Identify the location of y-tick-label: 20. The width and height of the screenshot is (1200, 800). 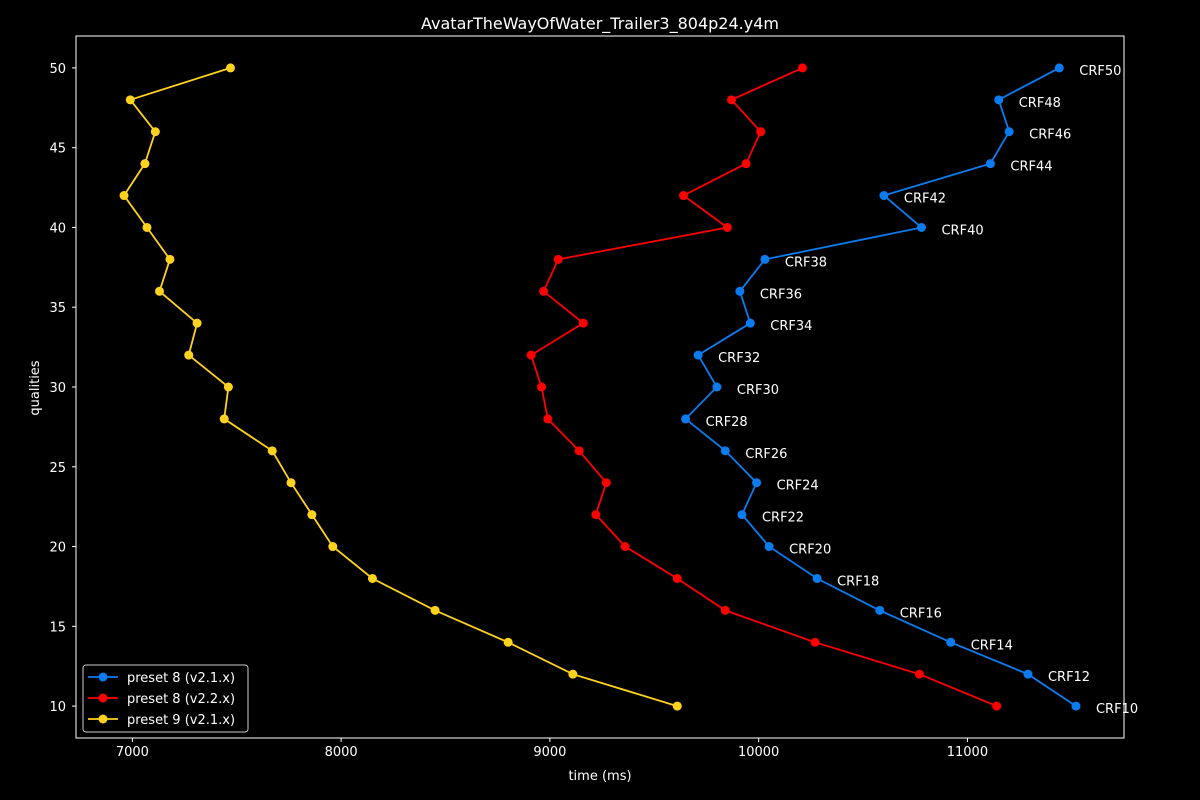
(57, 548).